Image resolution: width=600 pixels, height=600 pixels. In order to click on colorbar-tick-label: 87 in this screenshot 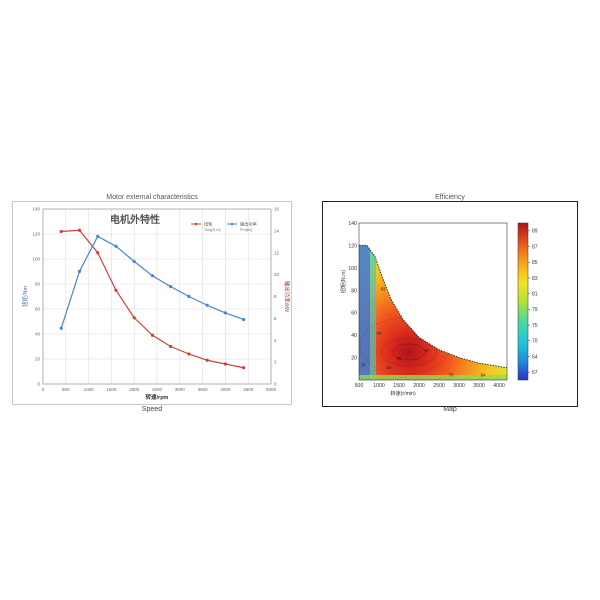, I will do `click(535, 247)`.